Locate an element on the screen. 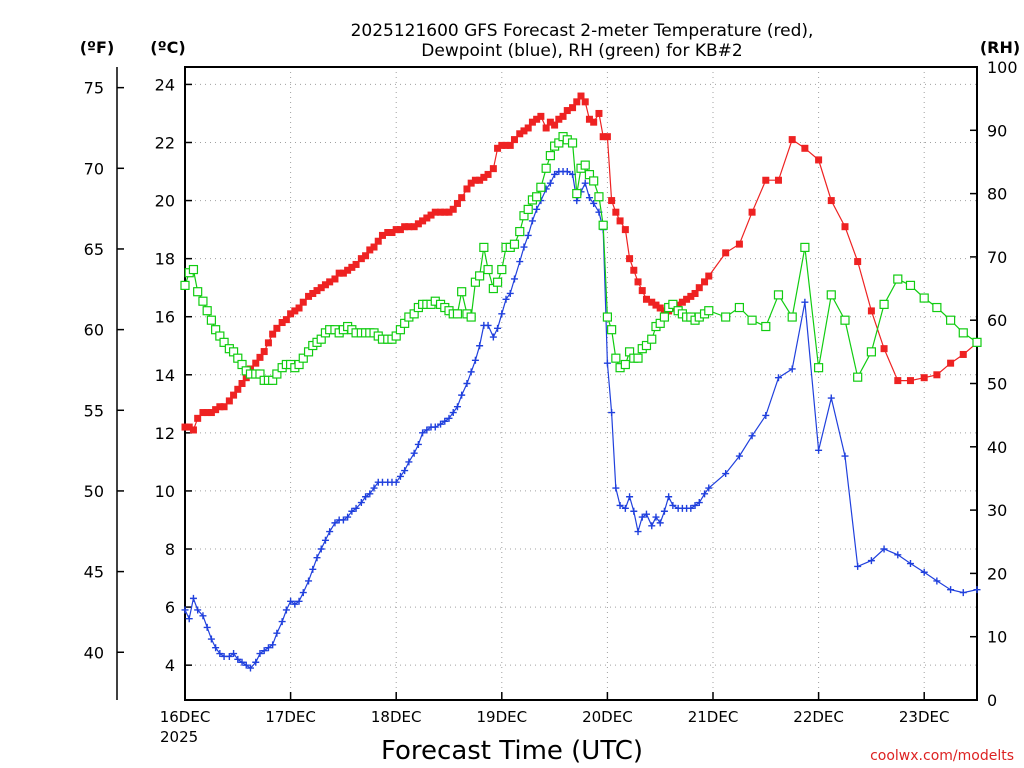  celsius-tick-label: 8 is located at coordinates (170, 549).